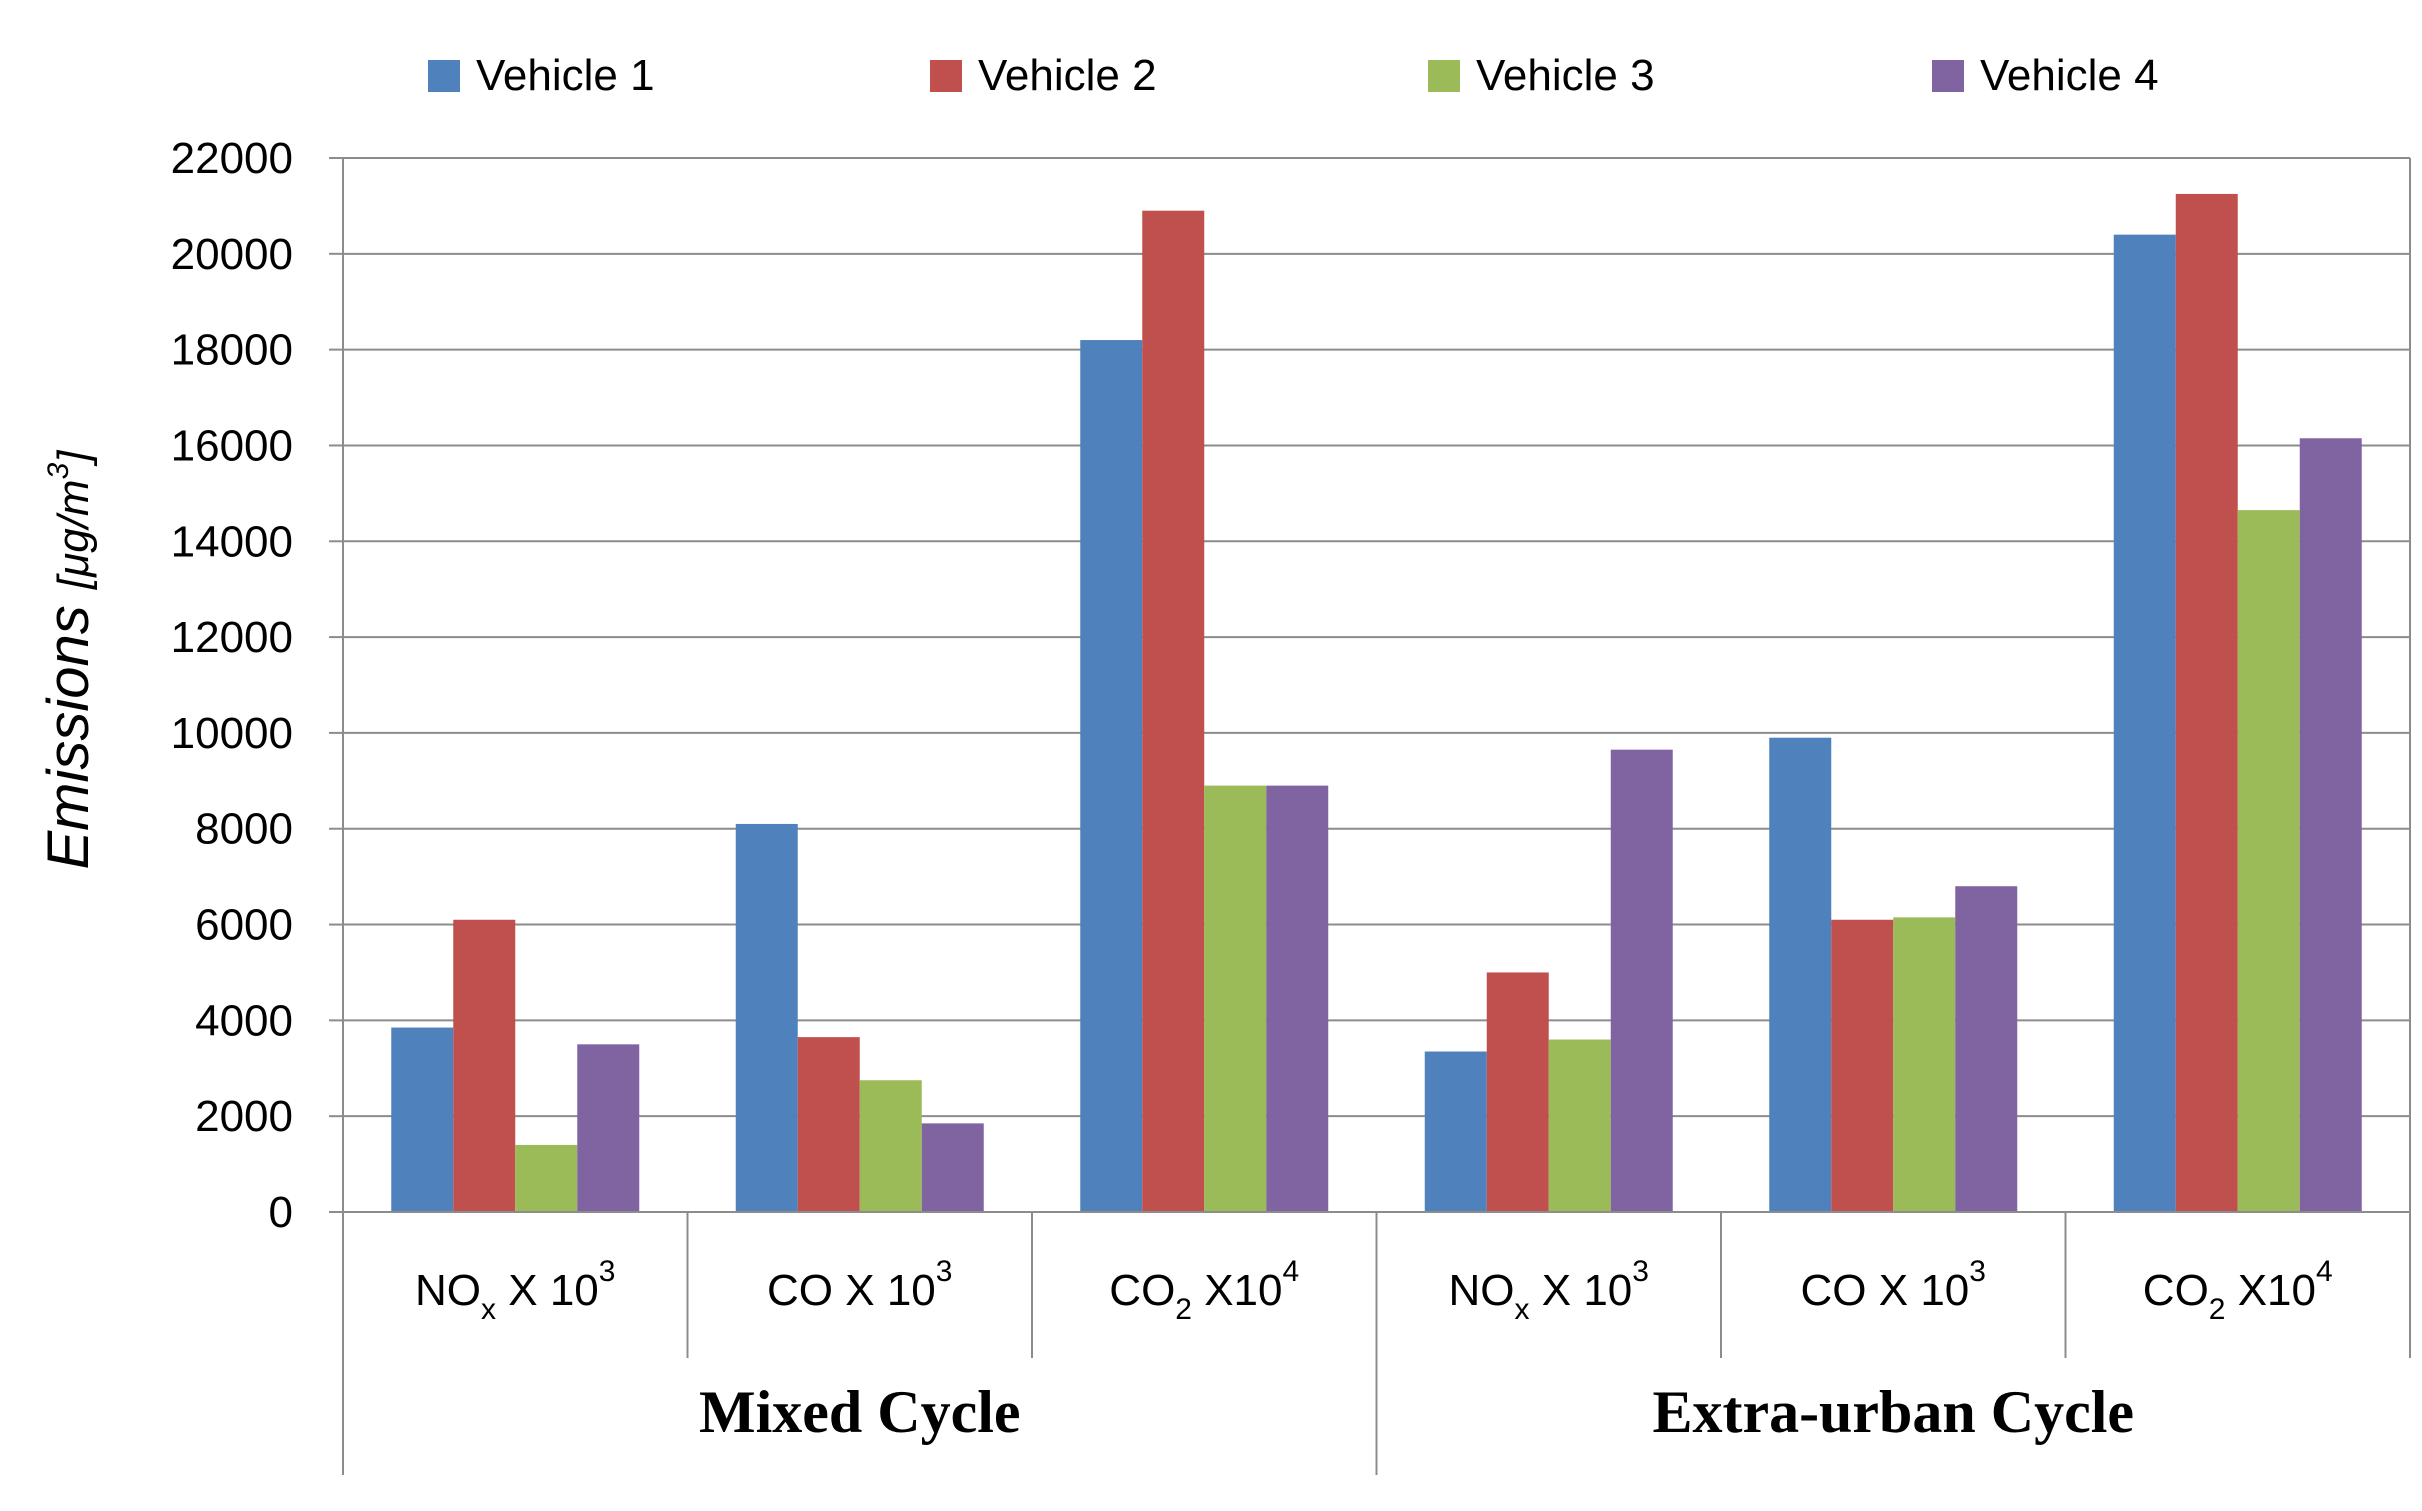 Image resolution: width=2422 pixels, height=1511 pixels. What do you see at coordinates (1067, 75) in the screenshot?
I see `legend-label: Vehicle 2` at bounding box center [1067, 75].